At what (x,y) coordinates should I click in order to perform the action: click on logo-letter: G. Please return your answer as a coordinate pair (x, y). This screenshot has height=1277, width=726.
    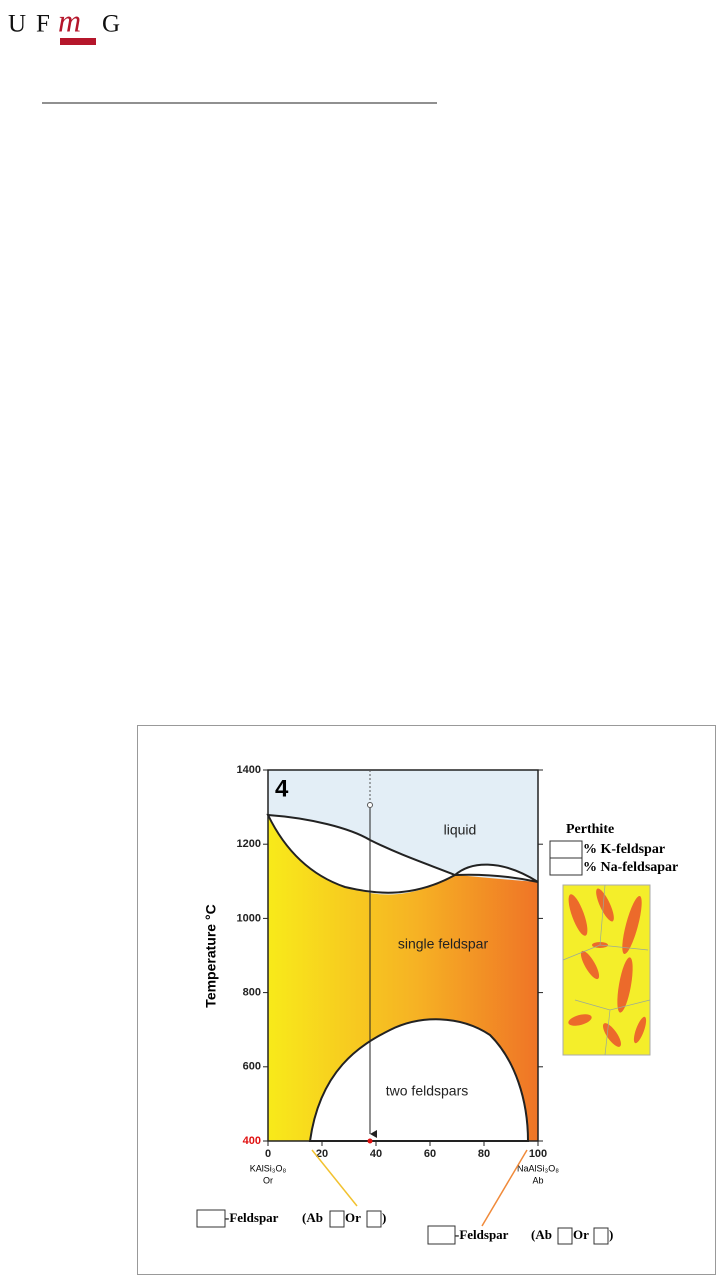
    Looking at the image, I should click on (111, 24).